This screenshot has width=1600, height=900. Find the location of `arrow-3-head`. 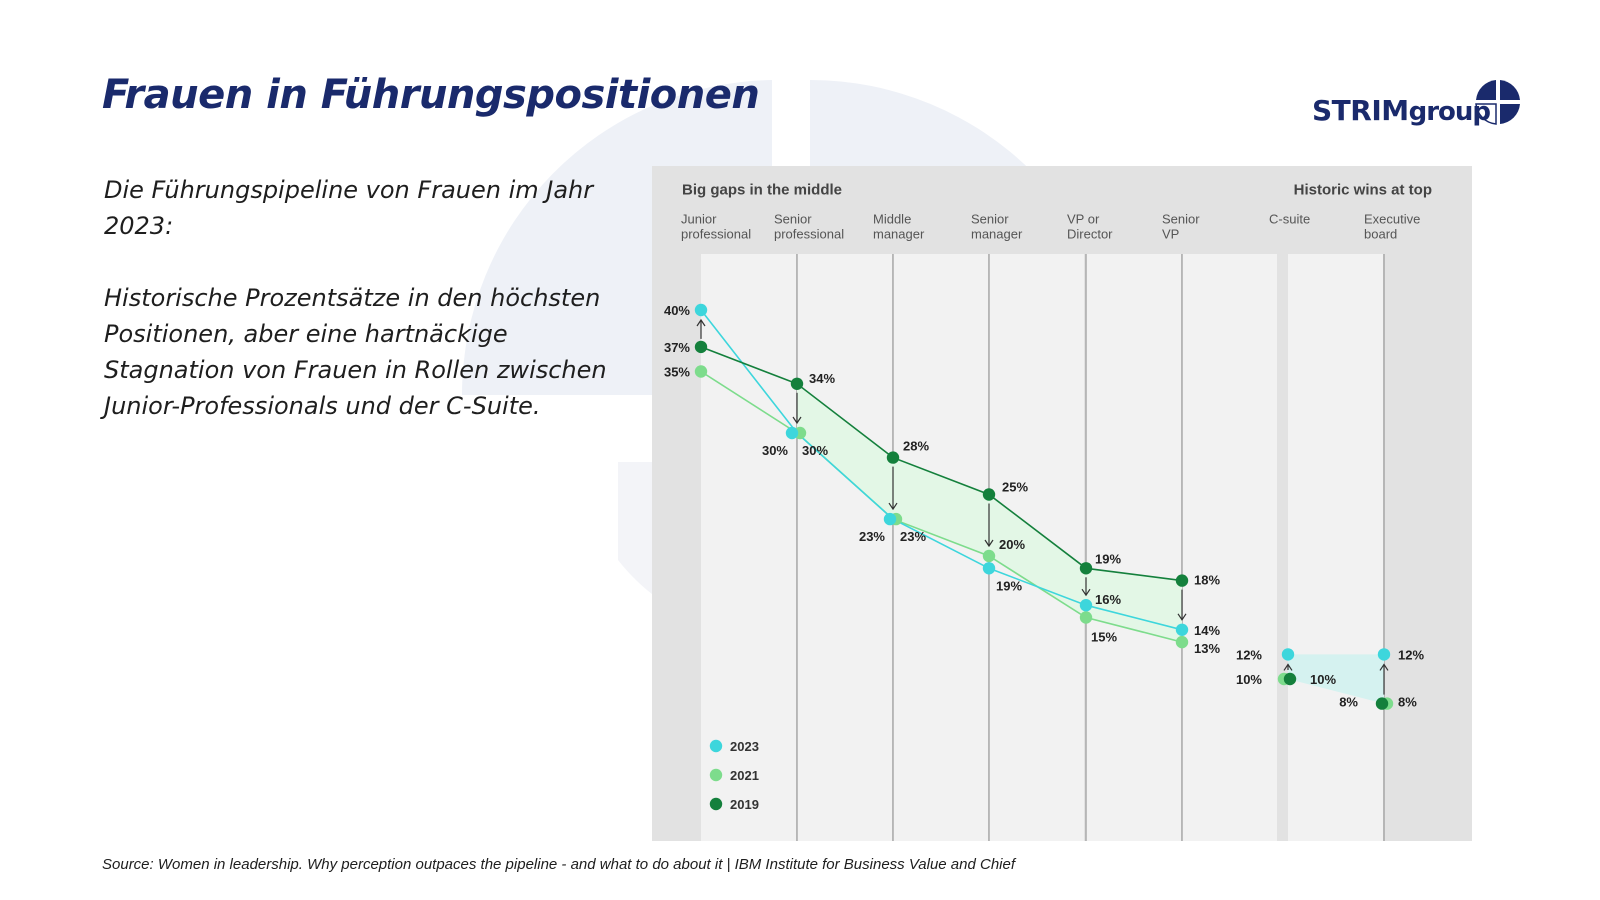

arrow-3-head is located at coordinates (989, 543).